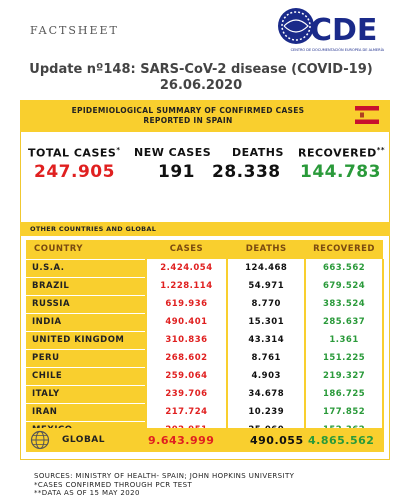  What do you see at coordinates (86, 286) in the screenshot?
I see `cell-country: BRAZIL` at bounding box center [86, 286].